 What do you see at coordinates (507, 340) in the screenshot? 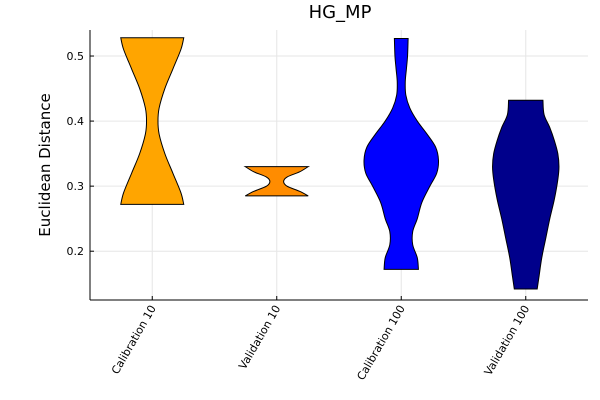
I see `x-tick-label: Validation 100` at bounding box center [507, 340].